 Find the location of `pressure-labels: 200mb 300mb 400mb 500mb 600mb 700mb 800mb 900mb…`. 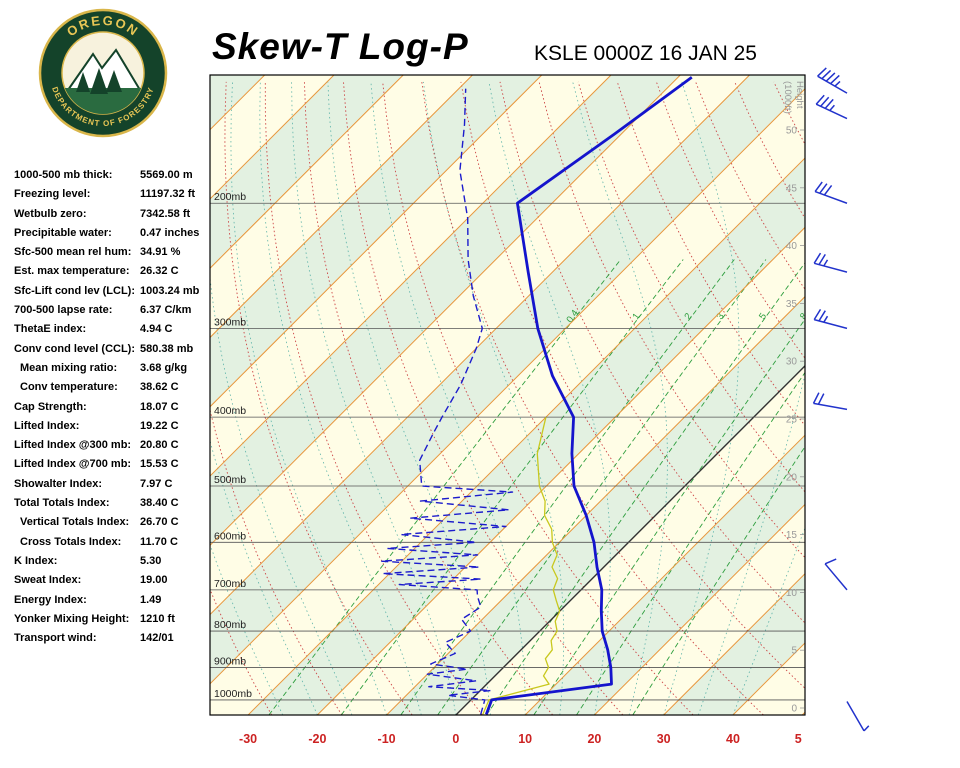

pressure-labels: 200mb 300mb 400mb 500mb 600mb 700mb 800mb 900mb… is located at coordinates (233, 445).